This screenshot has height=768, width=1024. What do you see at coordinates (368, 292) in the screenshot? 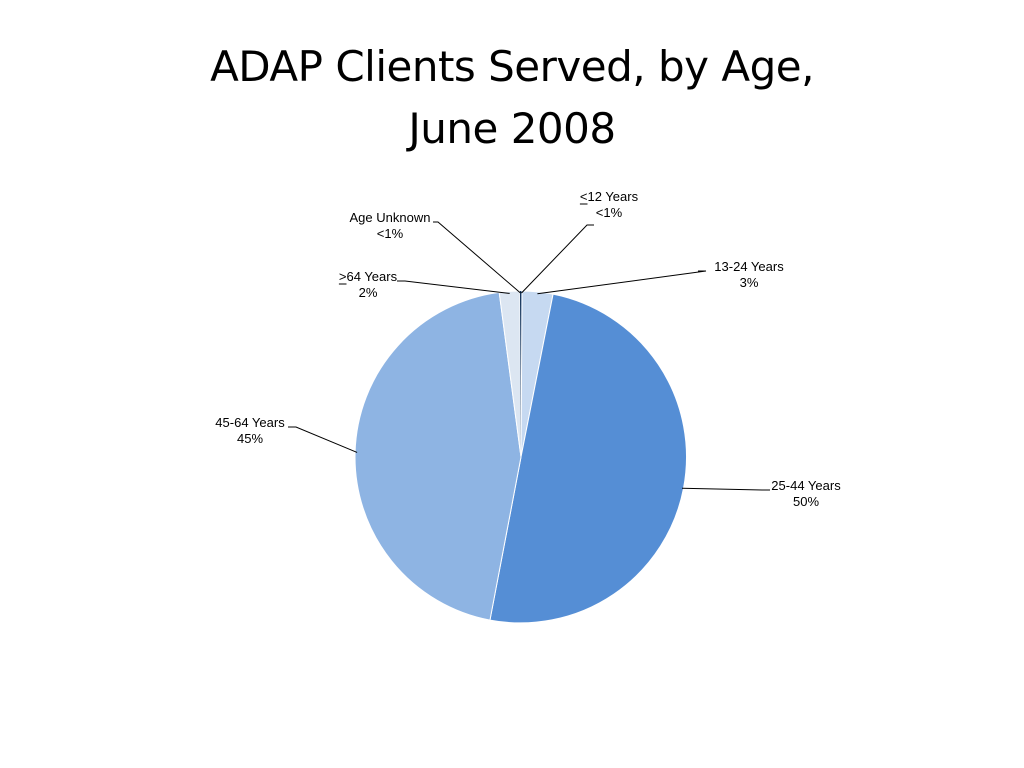
I see `slice-percent-label: 2%` at bounding box center [368, 292].